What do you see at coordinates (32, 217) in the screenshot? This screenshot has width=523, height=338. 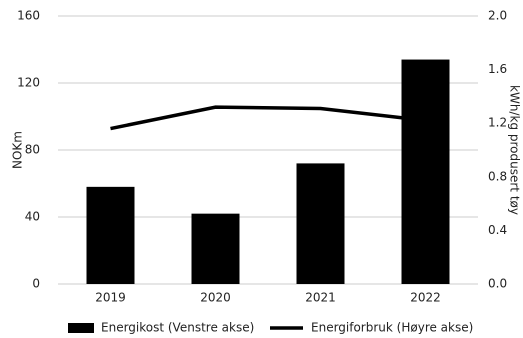 I see `y-tick-label: 40` at bounding box center [32, 217].